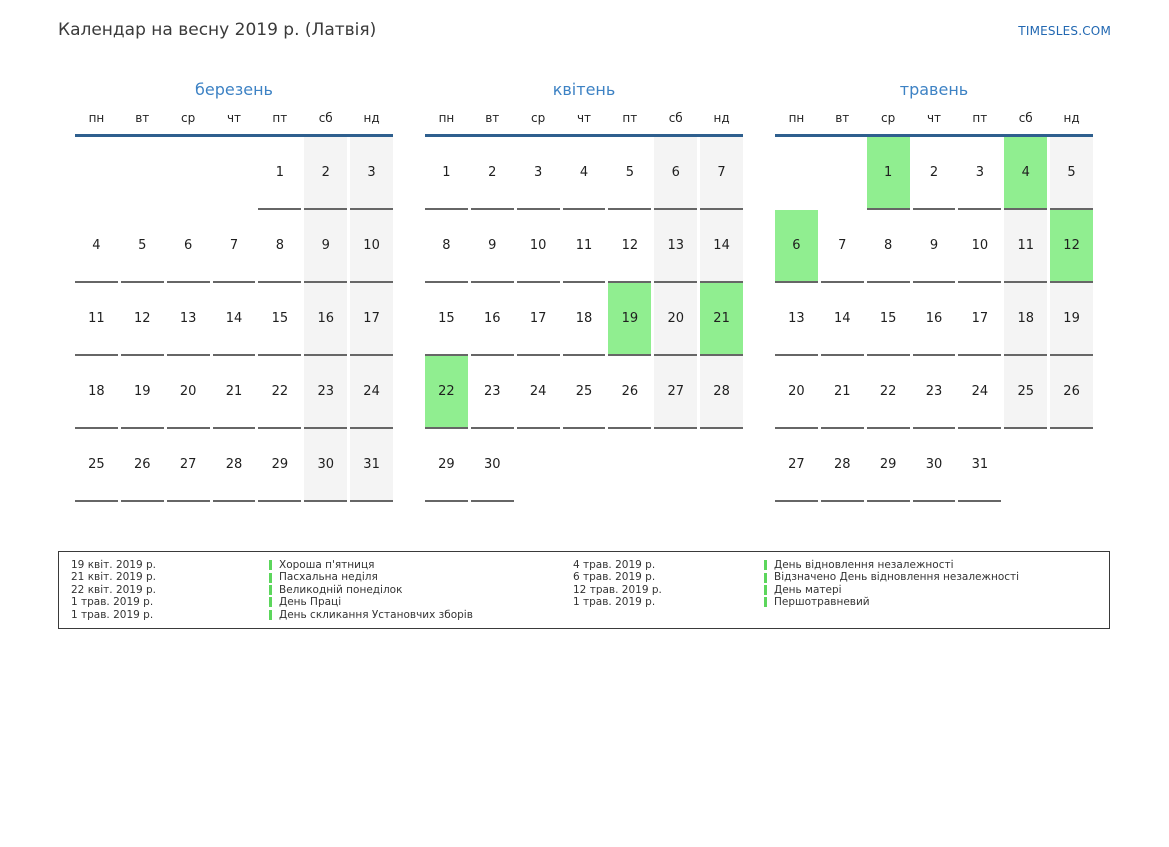 Image resolution: width=1169 pixels, height=847 pixels. Describe the element at coordinates (322, 602) in the screenshot. I see `legend-row: 1 трав. 2019 р. День Праці` at that location.